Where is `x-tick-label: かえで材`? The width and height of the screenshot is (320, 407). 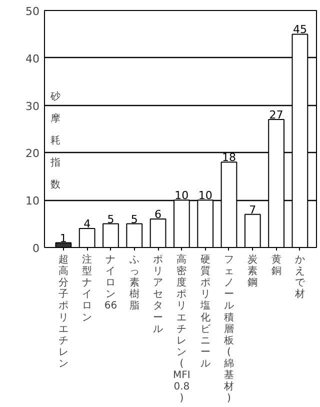
x-tick-label: かえで材 is located at coordinates (300, 277).